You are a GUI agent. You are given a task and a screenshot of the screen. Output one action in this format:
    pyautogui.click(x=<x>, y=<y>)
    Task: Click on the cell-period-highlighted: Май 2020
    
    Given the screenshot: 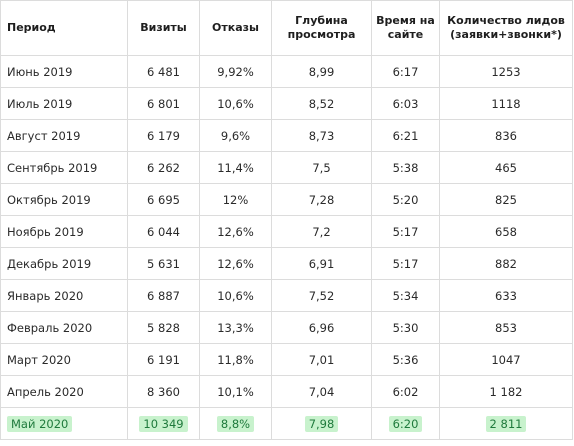 What is the action you would take?
    pyautogui.click(x=64, y=423)
    